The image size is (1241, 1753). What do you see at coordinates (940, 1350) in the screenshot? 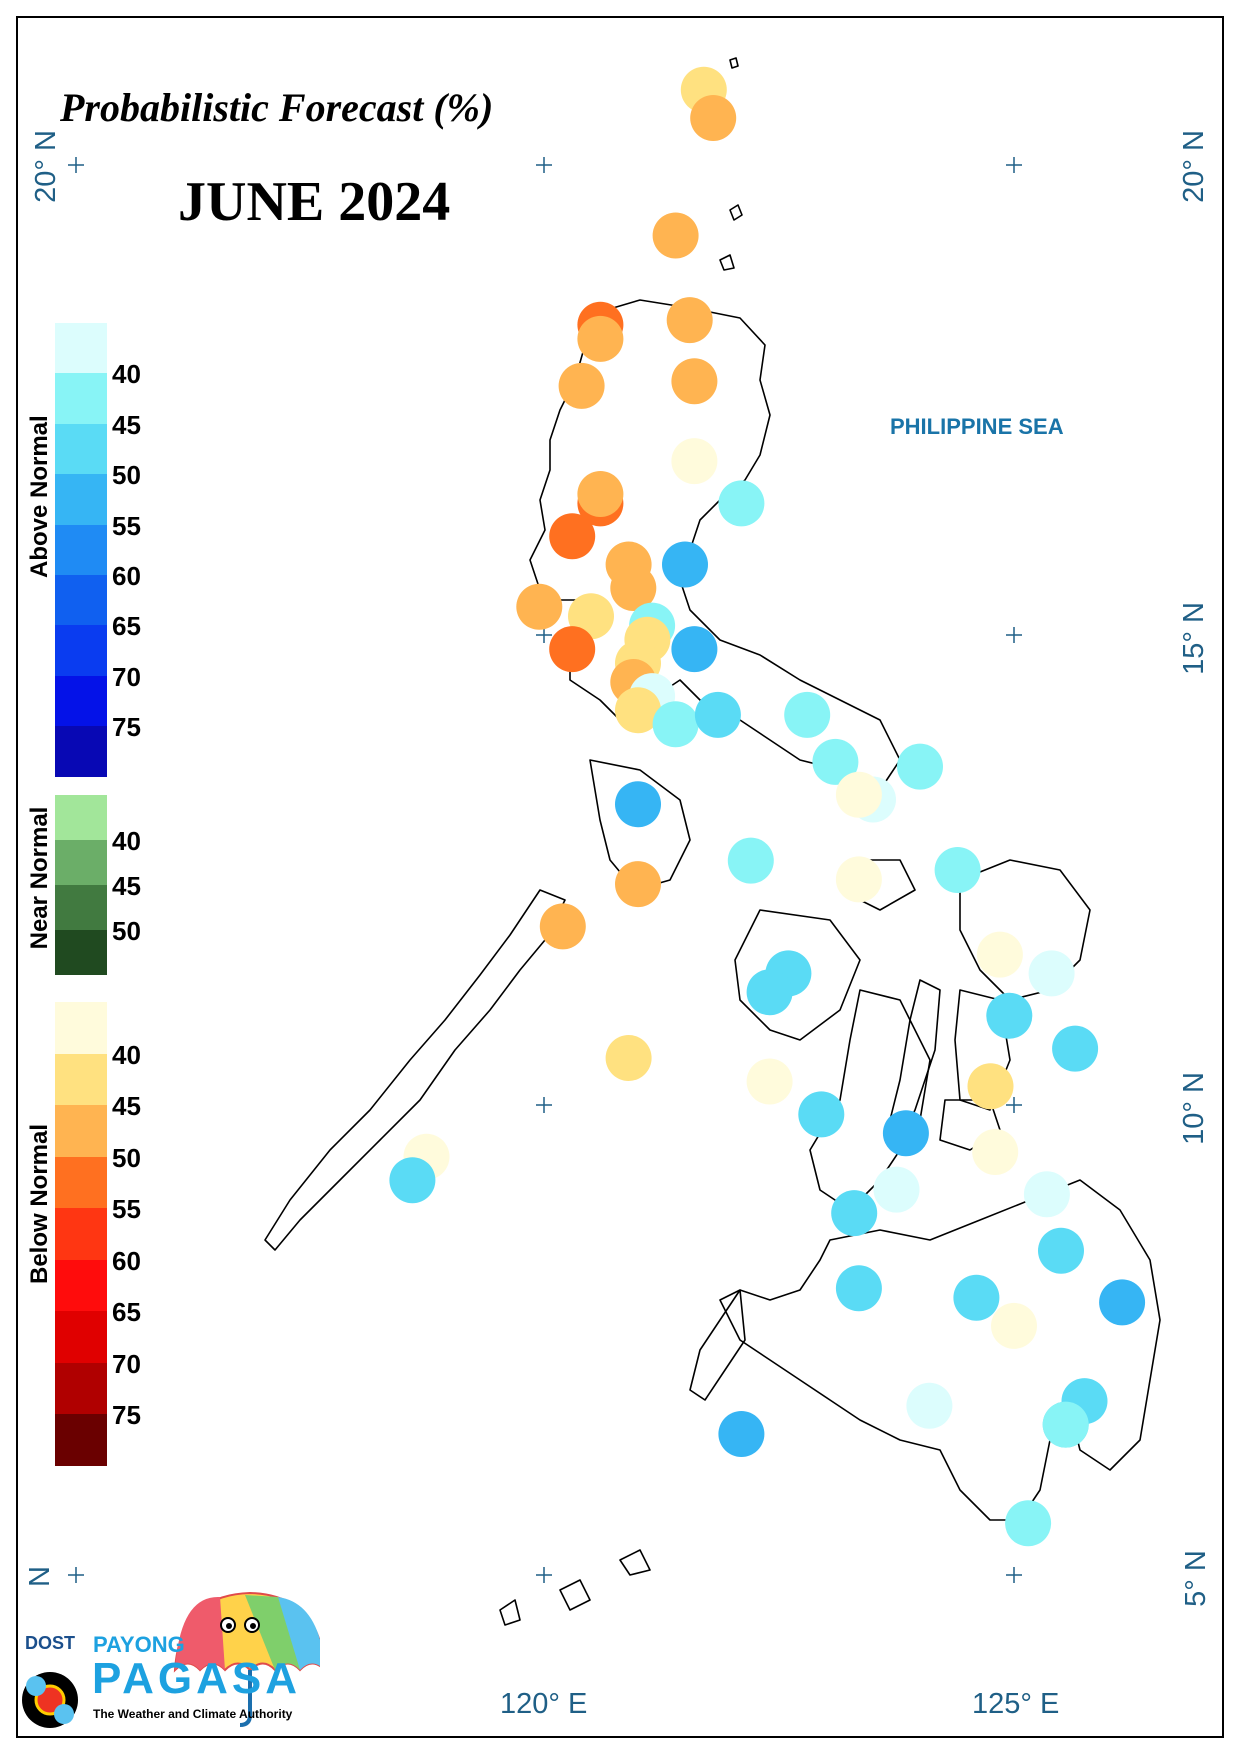
I see `mindanao-outline` at bounding box center [940, 1350].